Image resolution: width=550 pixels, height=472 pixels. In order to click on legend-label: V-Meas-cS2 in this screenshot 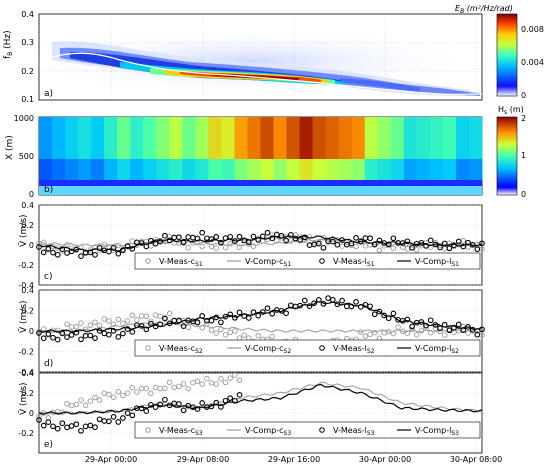, I will do `click(181, 349)`.